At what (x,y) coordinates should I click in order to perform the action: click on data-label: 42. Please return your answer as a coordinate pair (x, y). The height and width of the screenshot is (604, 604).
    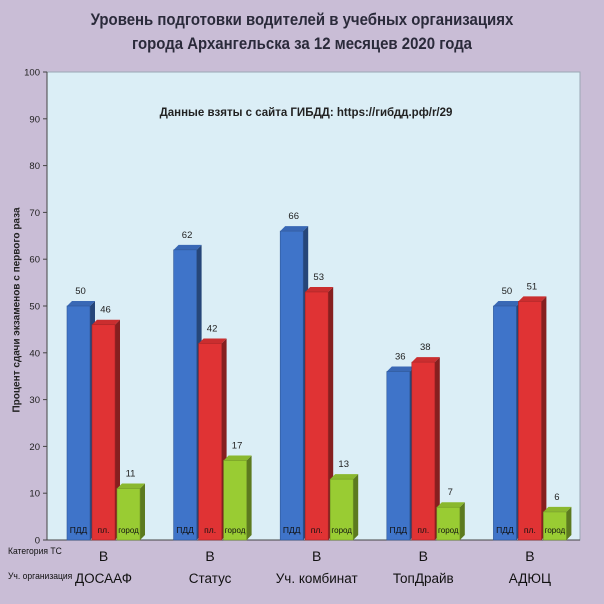
    Looking at the image, I should click on (212, 328).